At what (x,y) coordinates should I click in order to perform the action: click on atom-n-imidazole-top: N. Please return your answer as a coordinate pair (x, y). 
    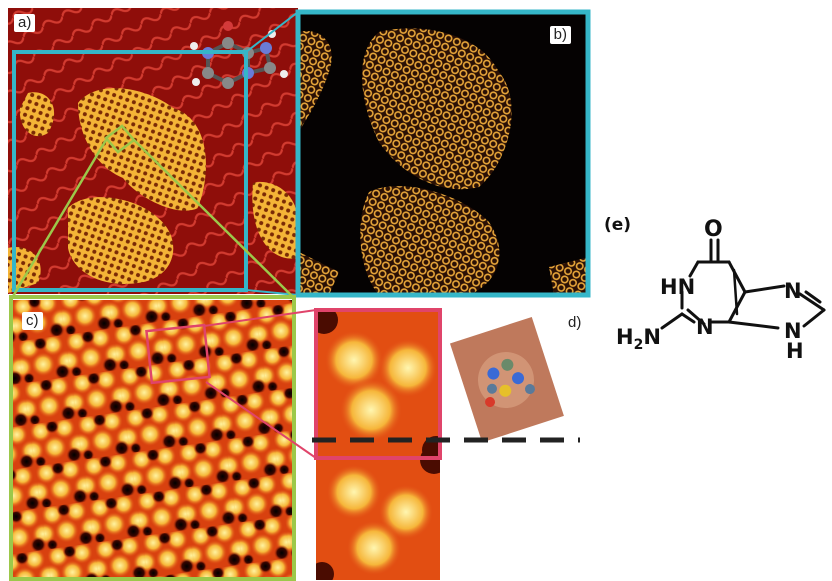
    Looking at the image, I should click on (793, 291).